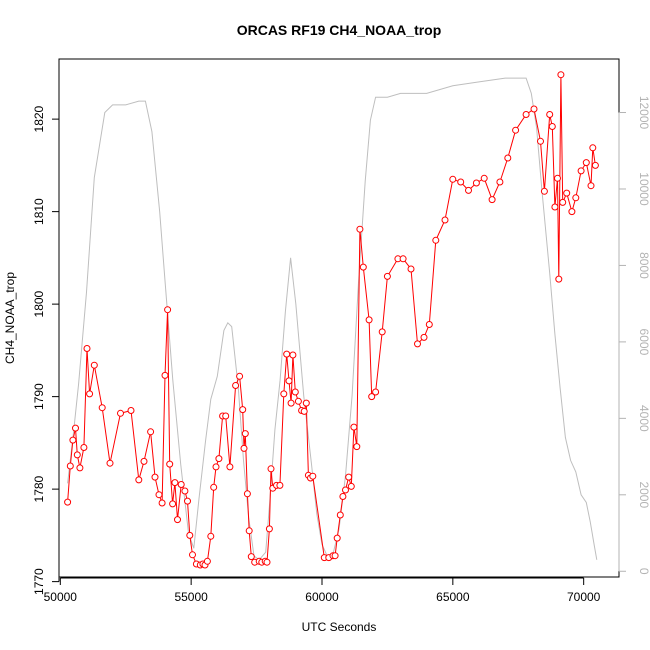  I want to click on chart-title: ORCAS RF19 CH4_NOAA_trop, so click(339, 30).